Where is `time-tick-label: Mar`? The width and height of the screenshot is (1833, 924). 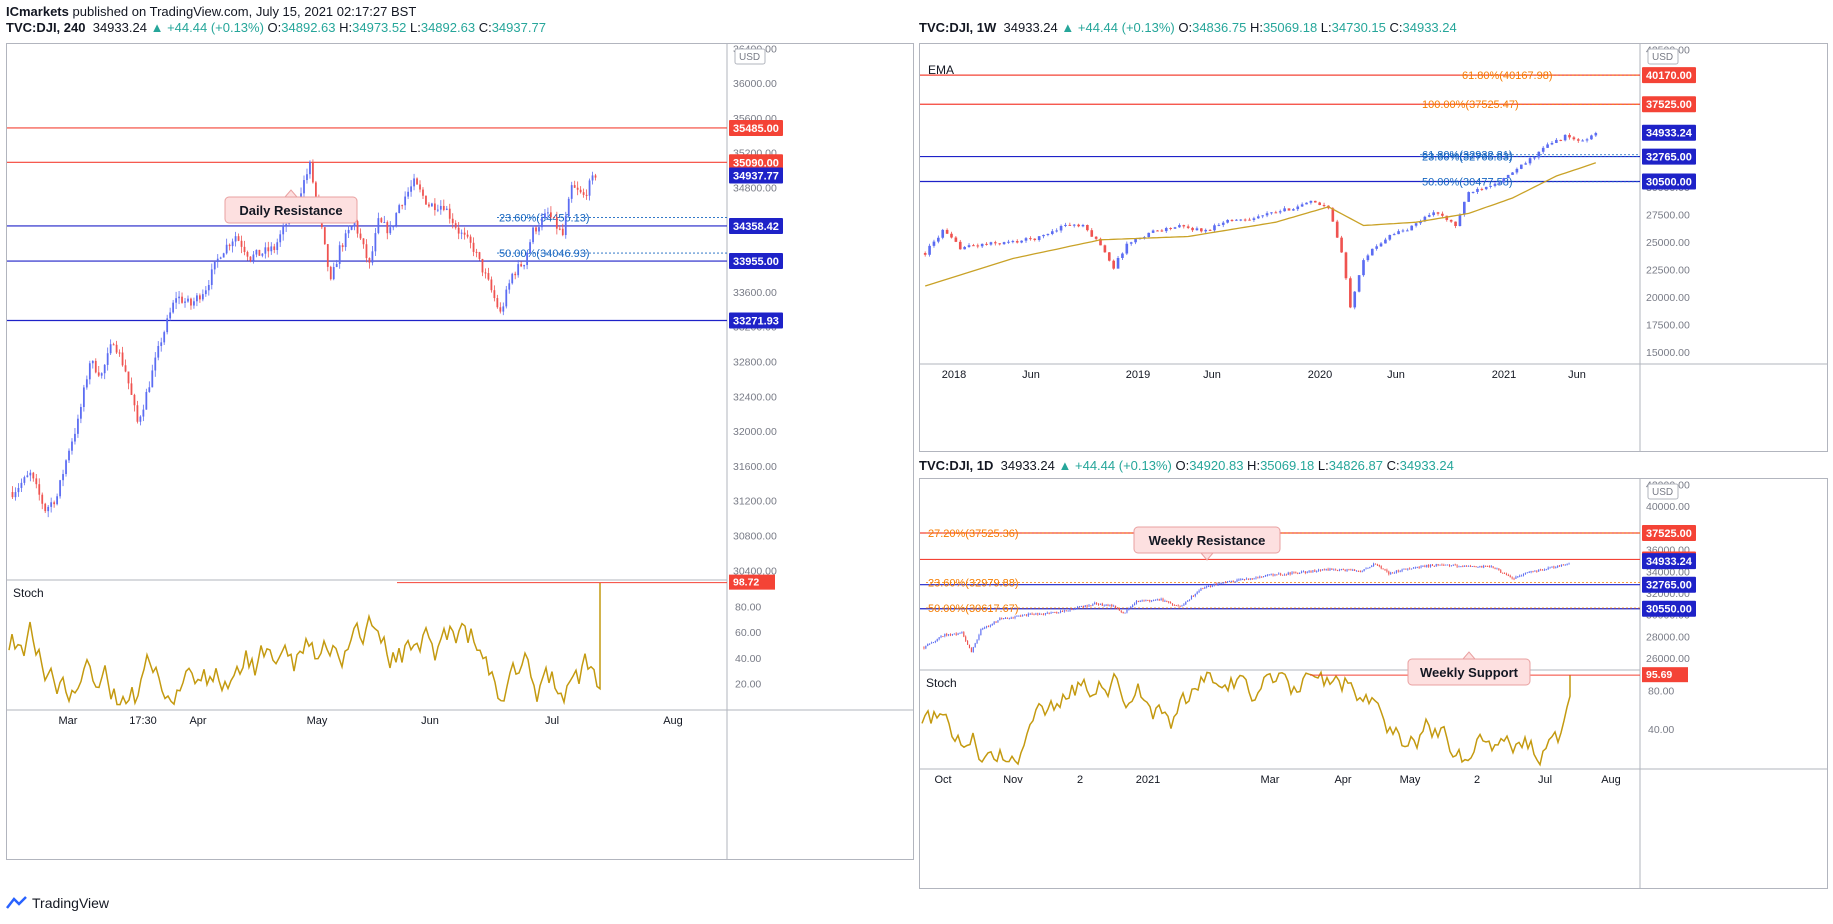 time-tick-label: Mar is located at coordinates (68, 721).